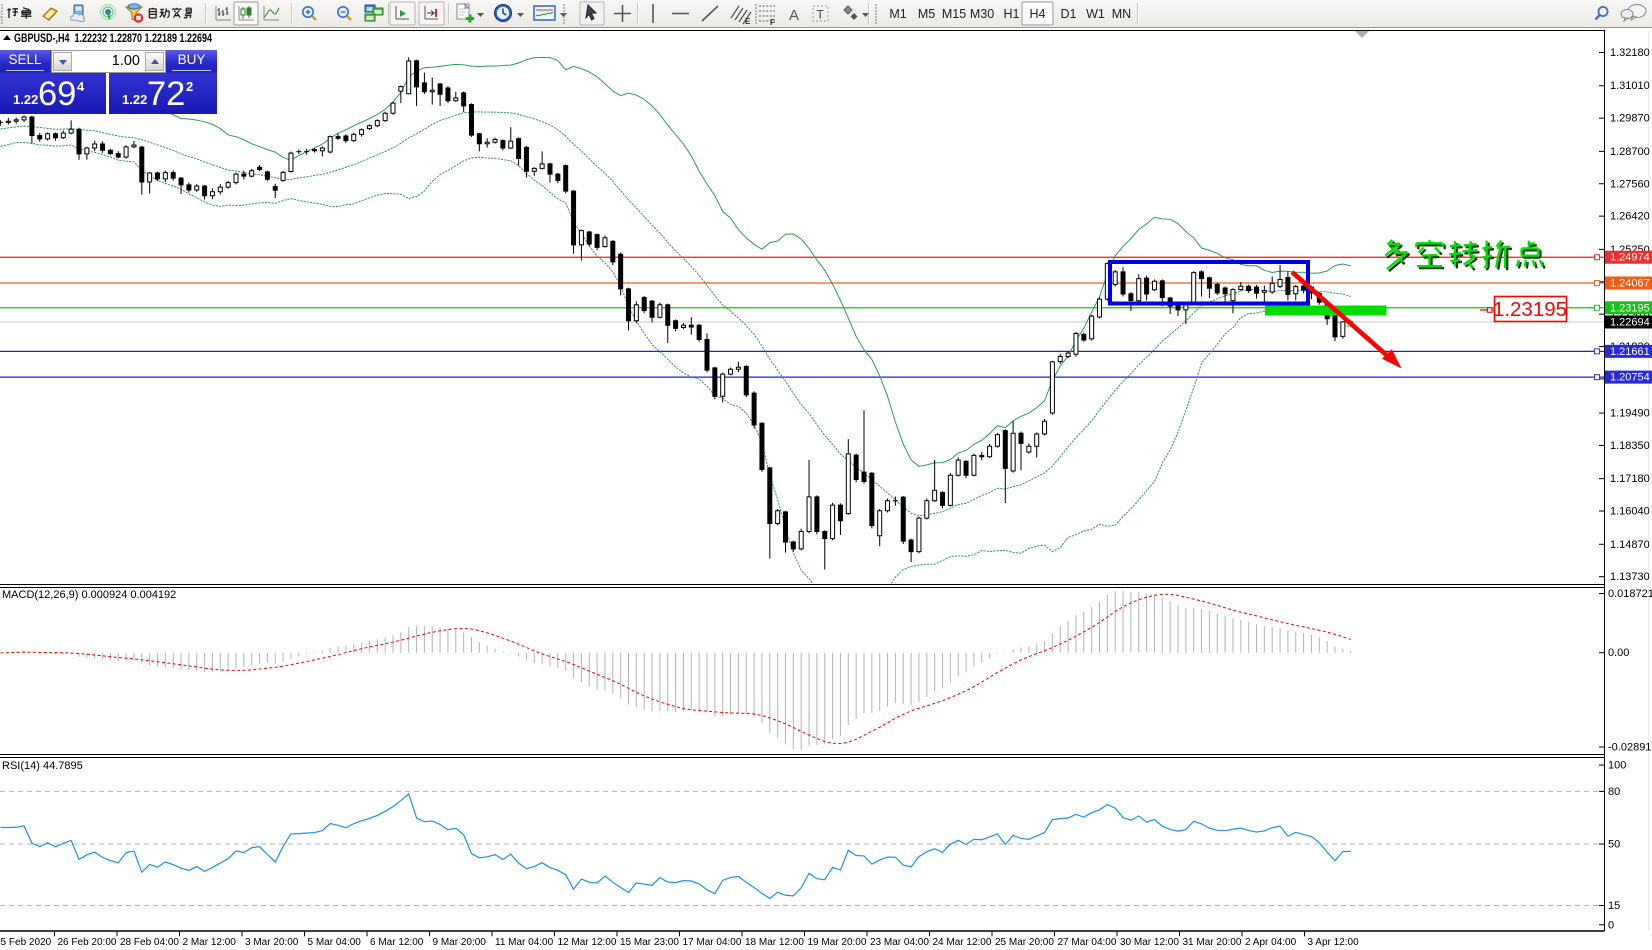  What do you see at coordinates (272, 942) in the screenshot?
I see `svg-text: 3 Mar 20:00` at bounding box center [272, 942].